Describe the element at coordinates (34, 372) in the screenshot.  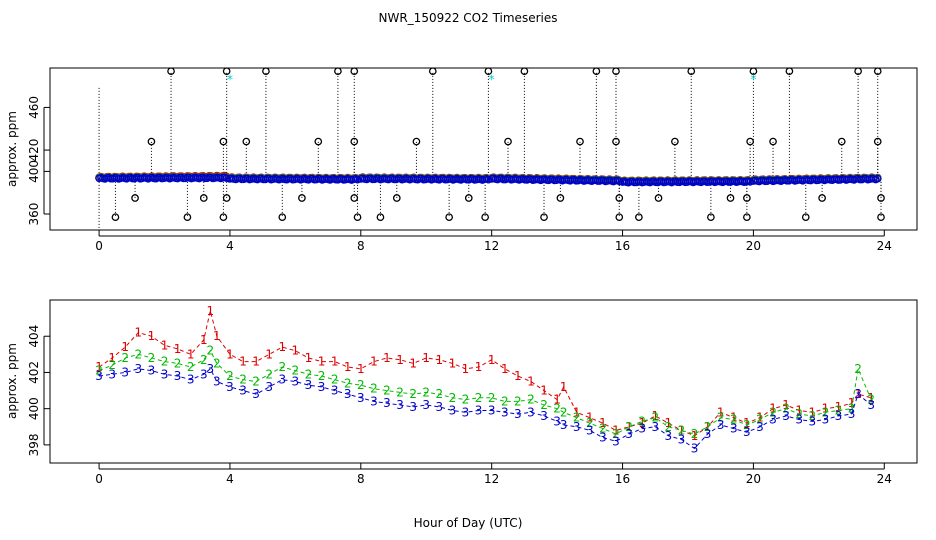
I see `bottom-y-tick-label: 402` at that location.